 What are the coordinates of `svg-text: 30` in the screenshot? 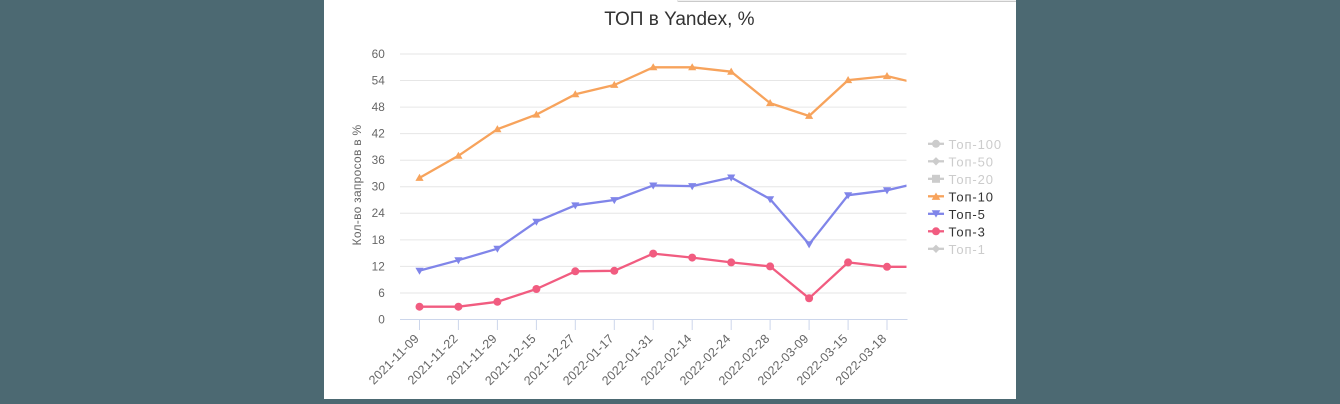 It's located at (379, 187).